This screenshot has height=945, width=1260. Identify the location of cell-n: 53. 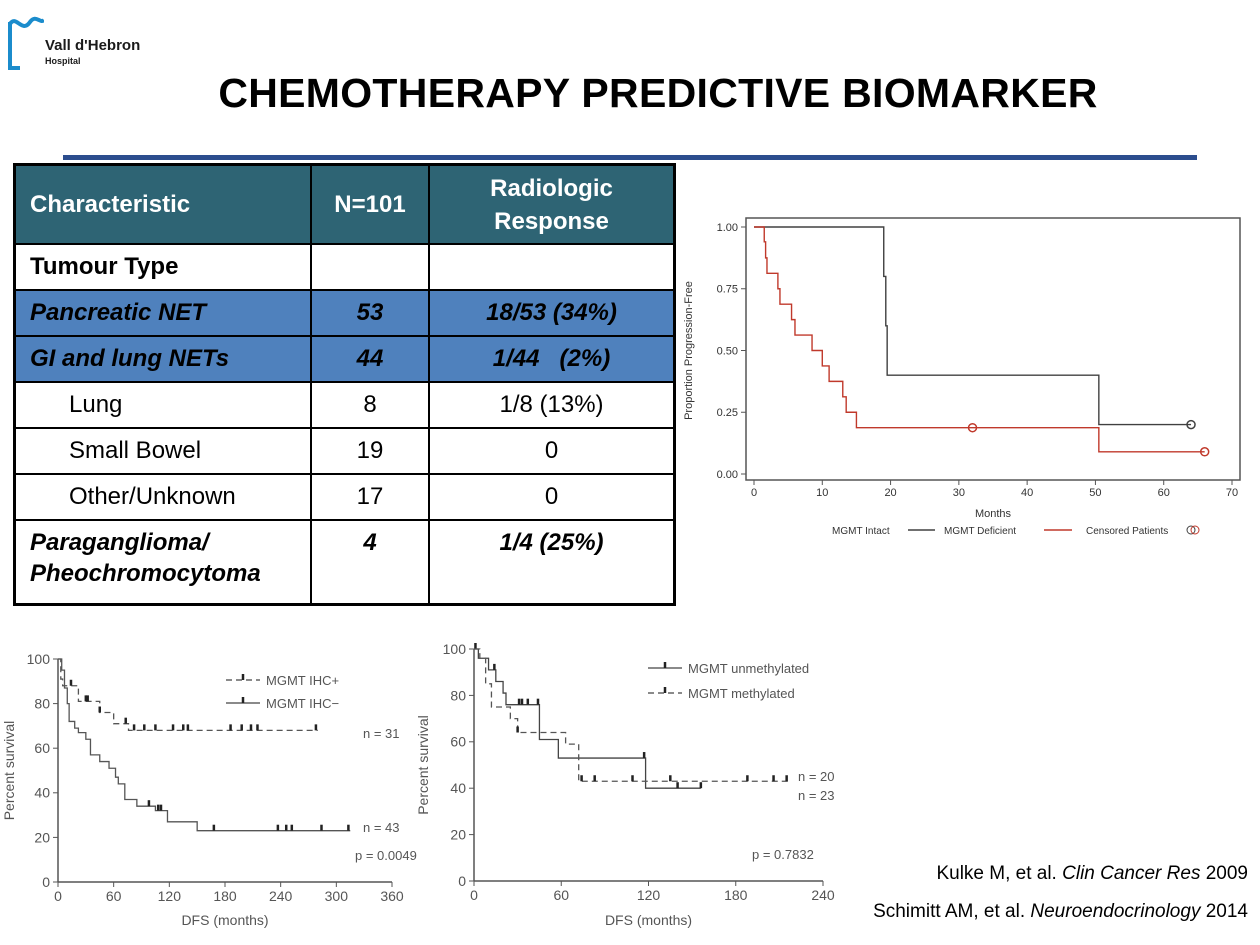
(370, 313).